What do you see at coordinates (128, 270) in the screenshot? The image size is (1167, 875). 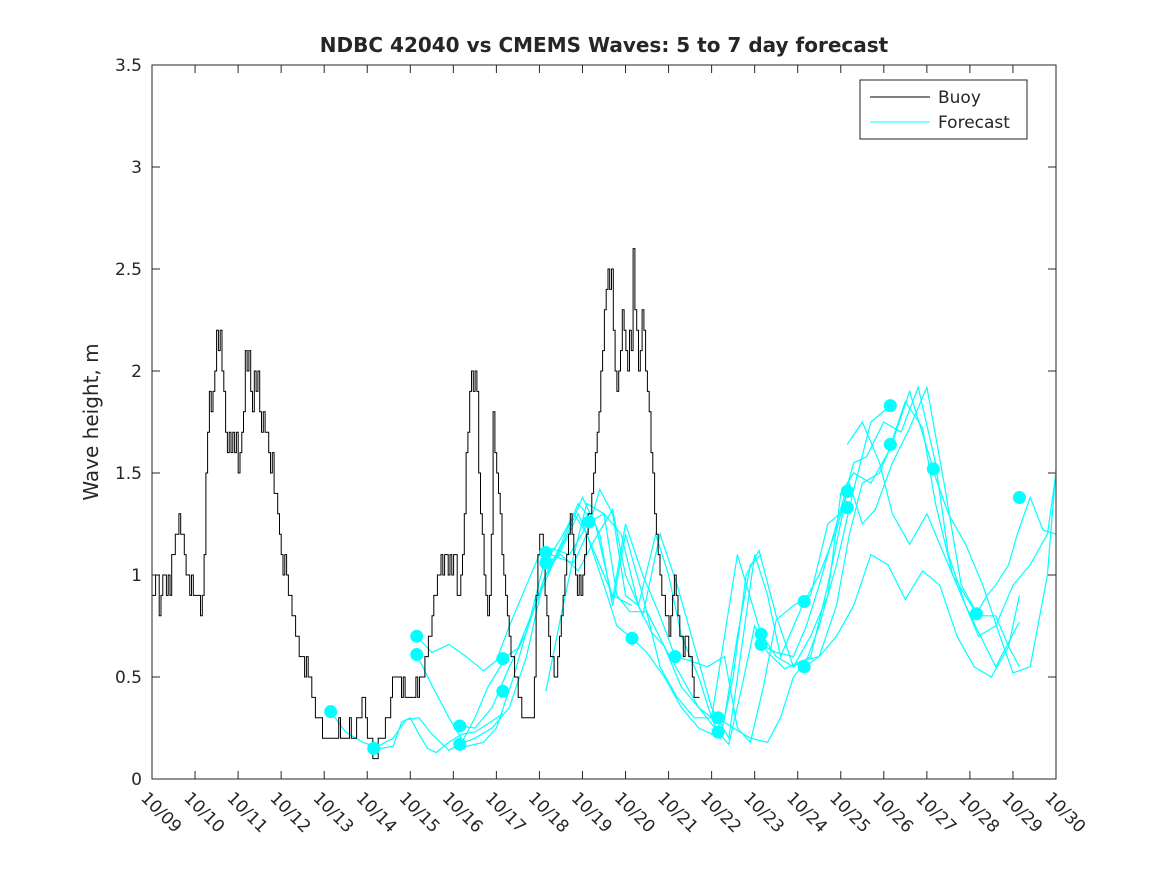 I see `y-tick-label: 2.5` at bounding box center [128, 270].